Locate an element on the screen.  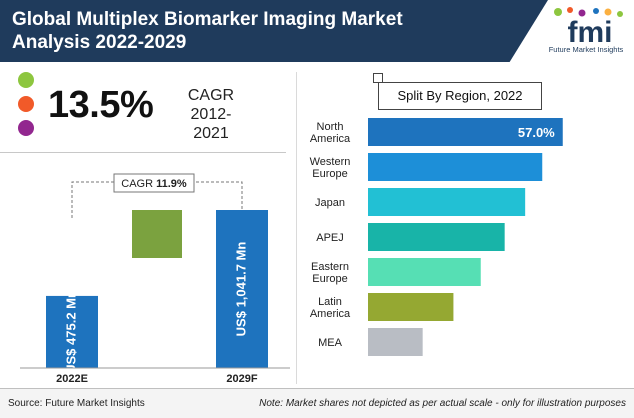
cagr-annotation-value: 11.9% is located at coordinates (171, 184).